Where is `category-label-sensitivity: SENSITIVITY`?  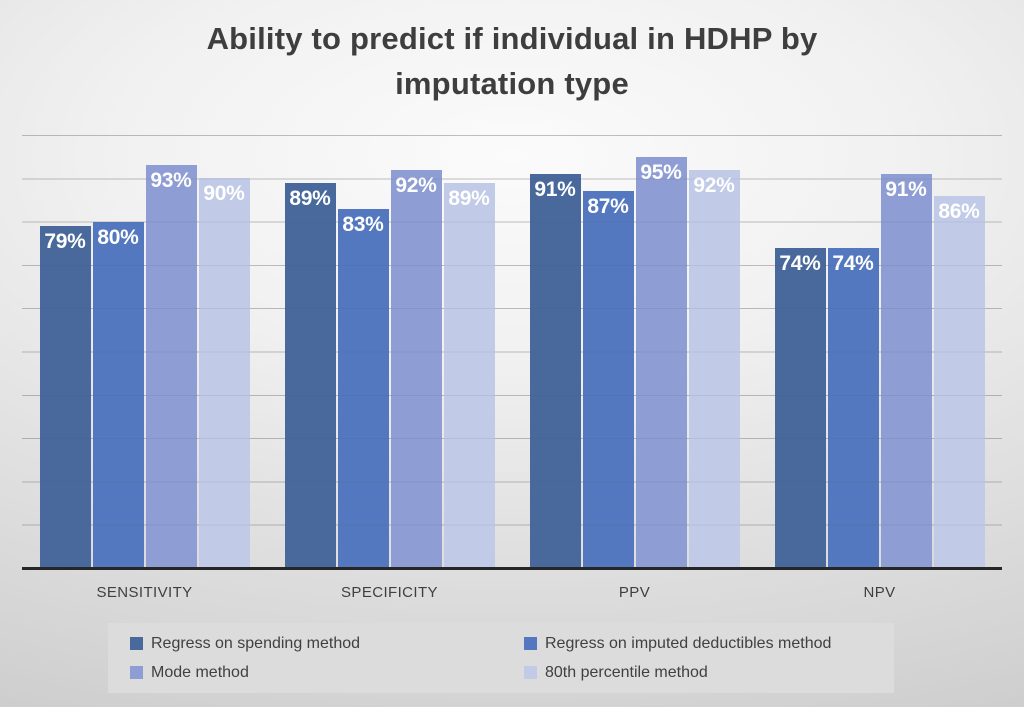 category-label-sensitivity: SENSITIVITY is located at coordinates (144, 592).